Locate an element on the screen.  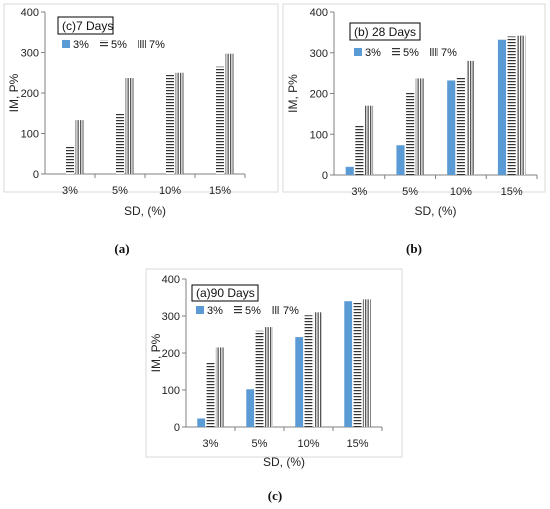
figure-caption: (b) is located at coordinates (414, 248).